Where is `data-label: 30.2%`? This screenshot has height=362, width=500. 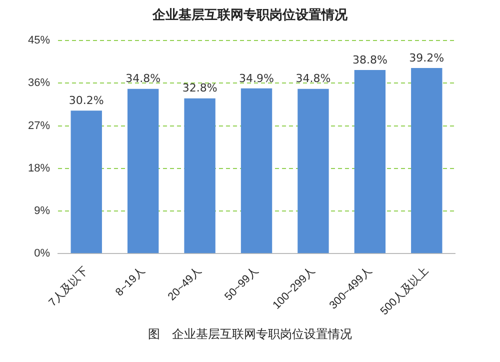 data-label: 30.2% is located at coordinates (86, 101).